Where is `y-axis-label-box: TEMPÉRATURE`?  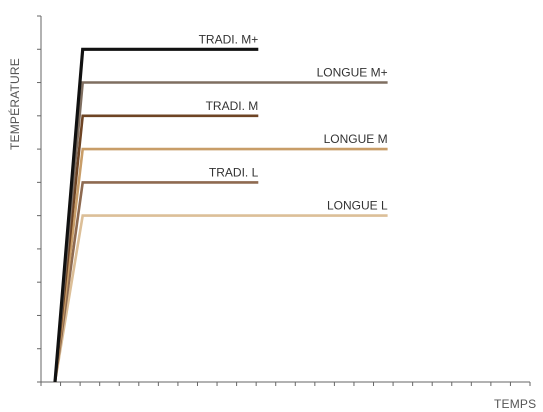
y-axis-label-box: TEMPÉRATURE is located at coordinates (15, 95).